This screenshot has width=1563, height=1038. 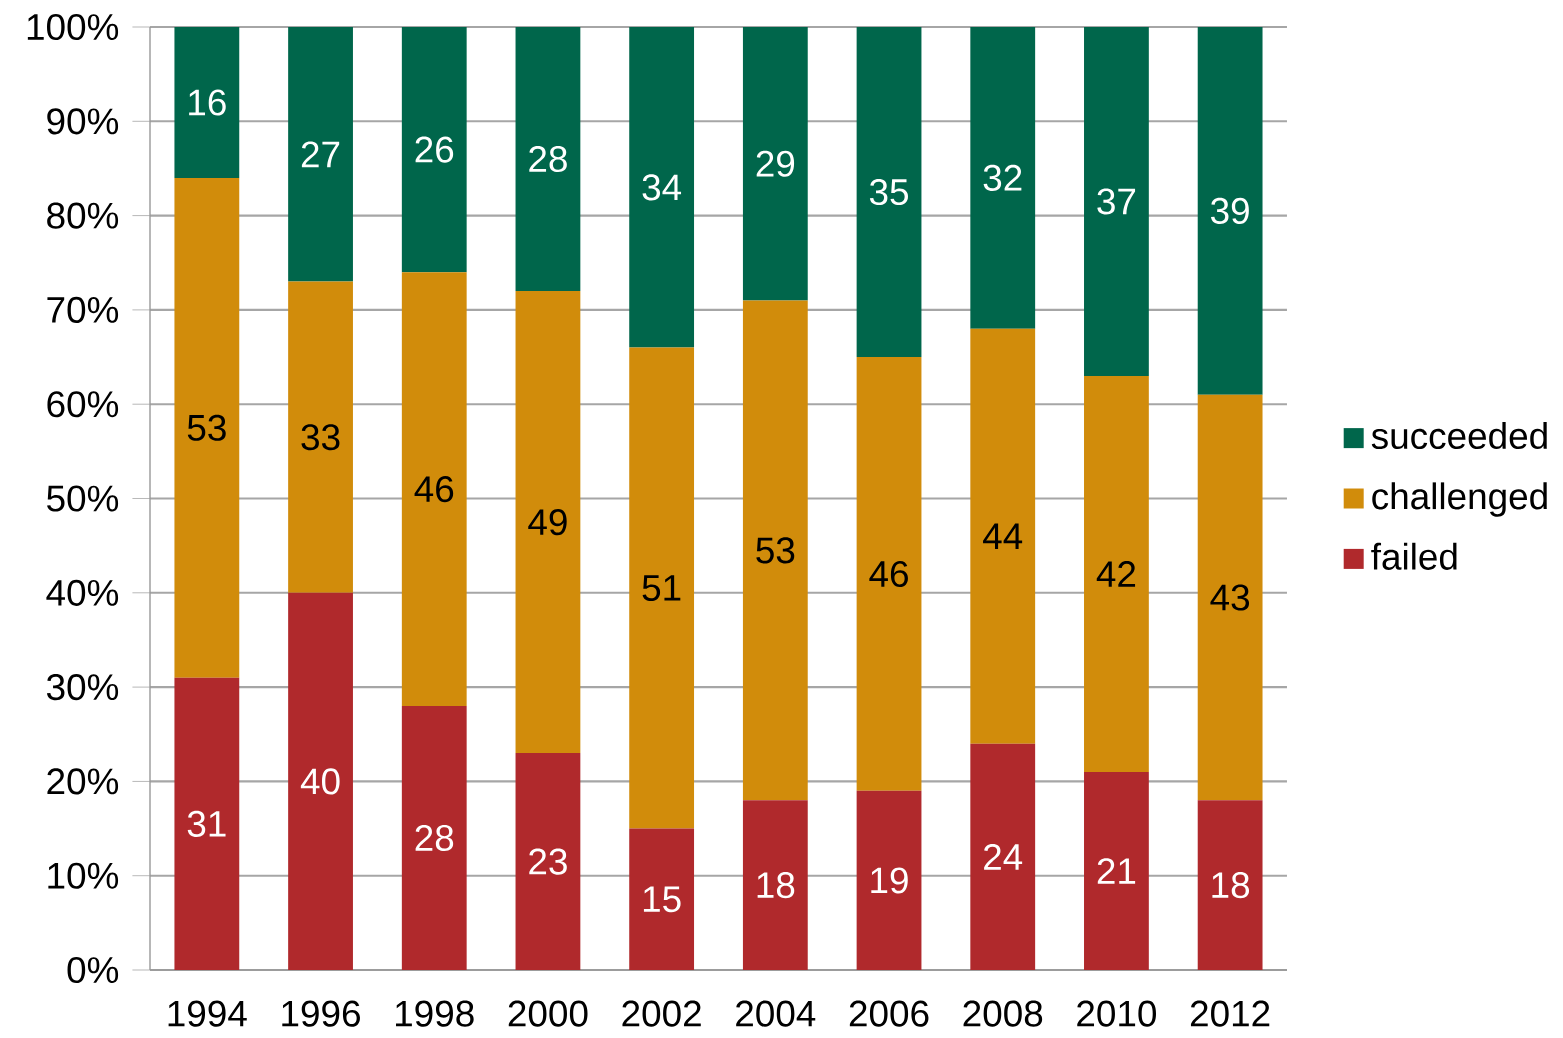 I want to click on data-label: 51, so click(x=661, y=588).